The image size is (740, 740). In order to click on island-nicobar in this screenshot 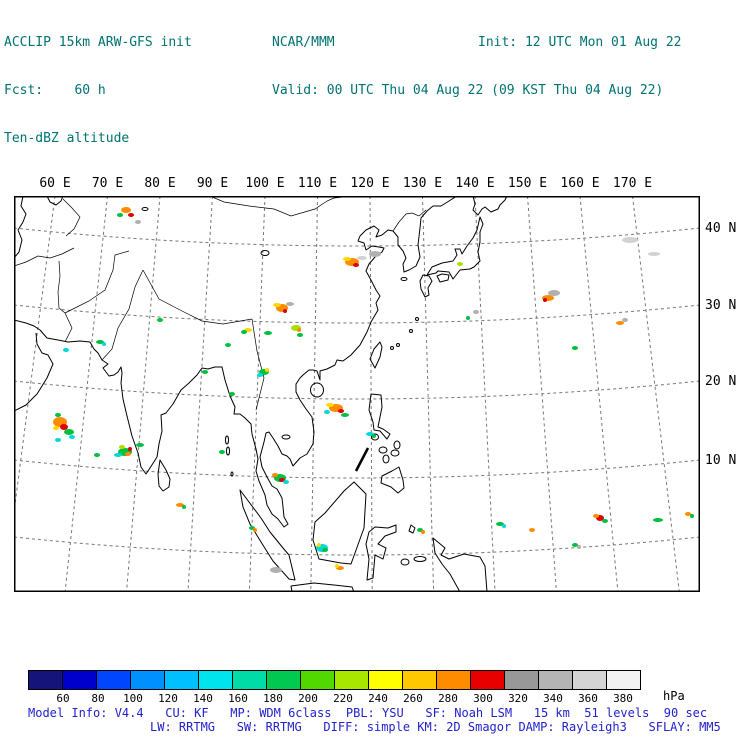, I will do `click(232, 474)`.